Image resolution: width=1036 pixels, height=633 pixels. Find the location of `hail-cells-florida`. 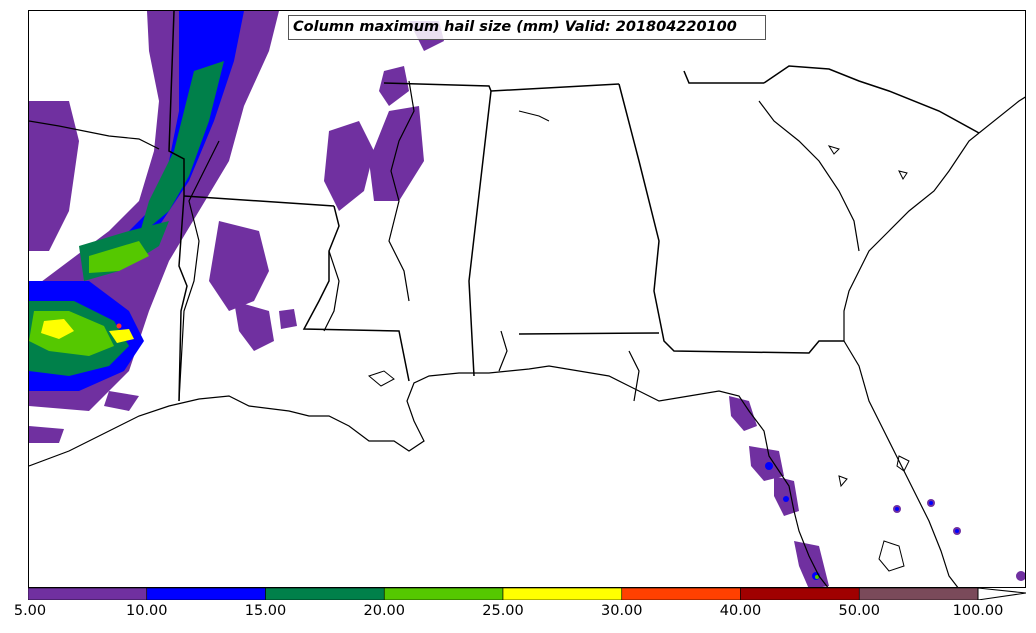

hail-cells-florida is located at coordinates (877, 491).